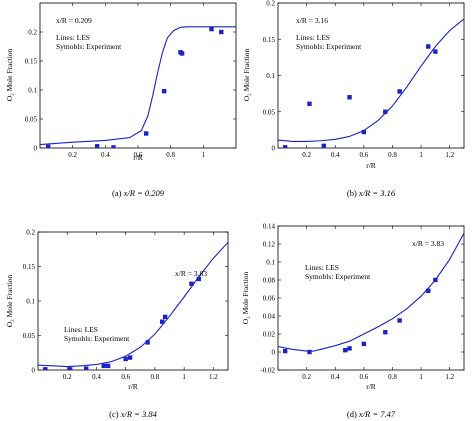  I want to click on y-tick-label: 0.06, so click(269, 299).